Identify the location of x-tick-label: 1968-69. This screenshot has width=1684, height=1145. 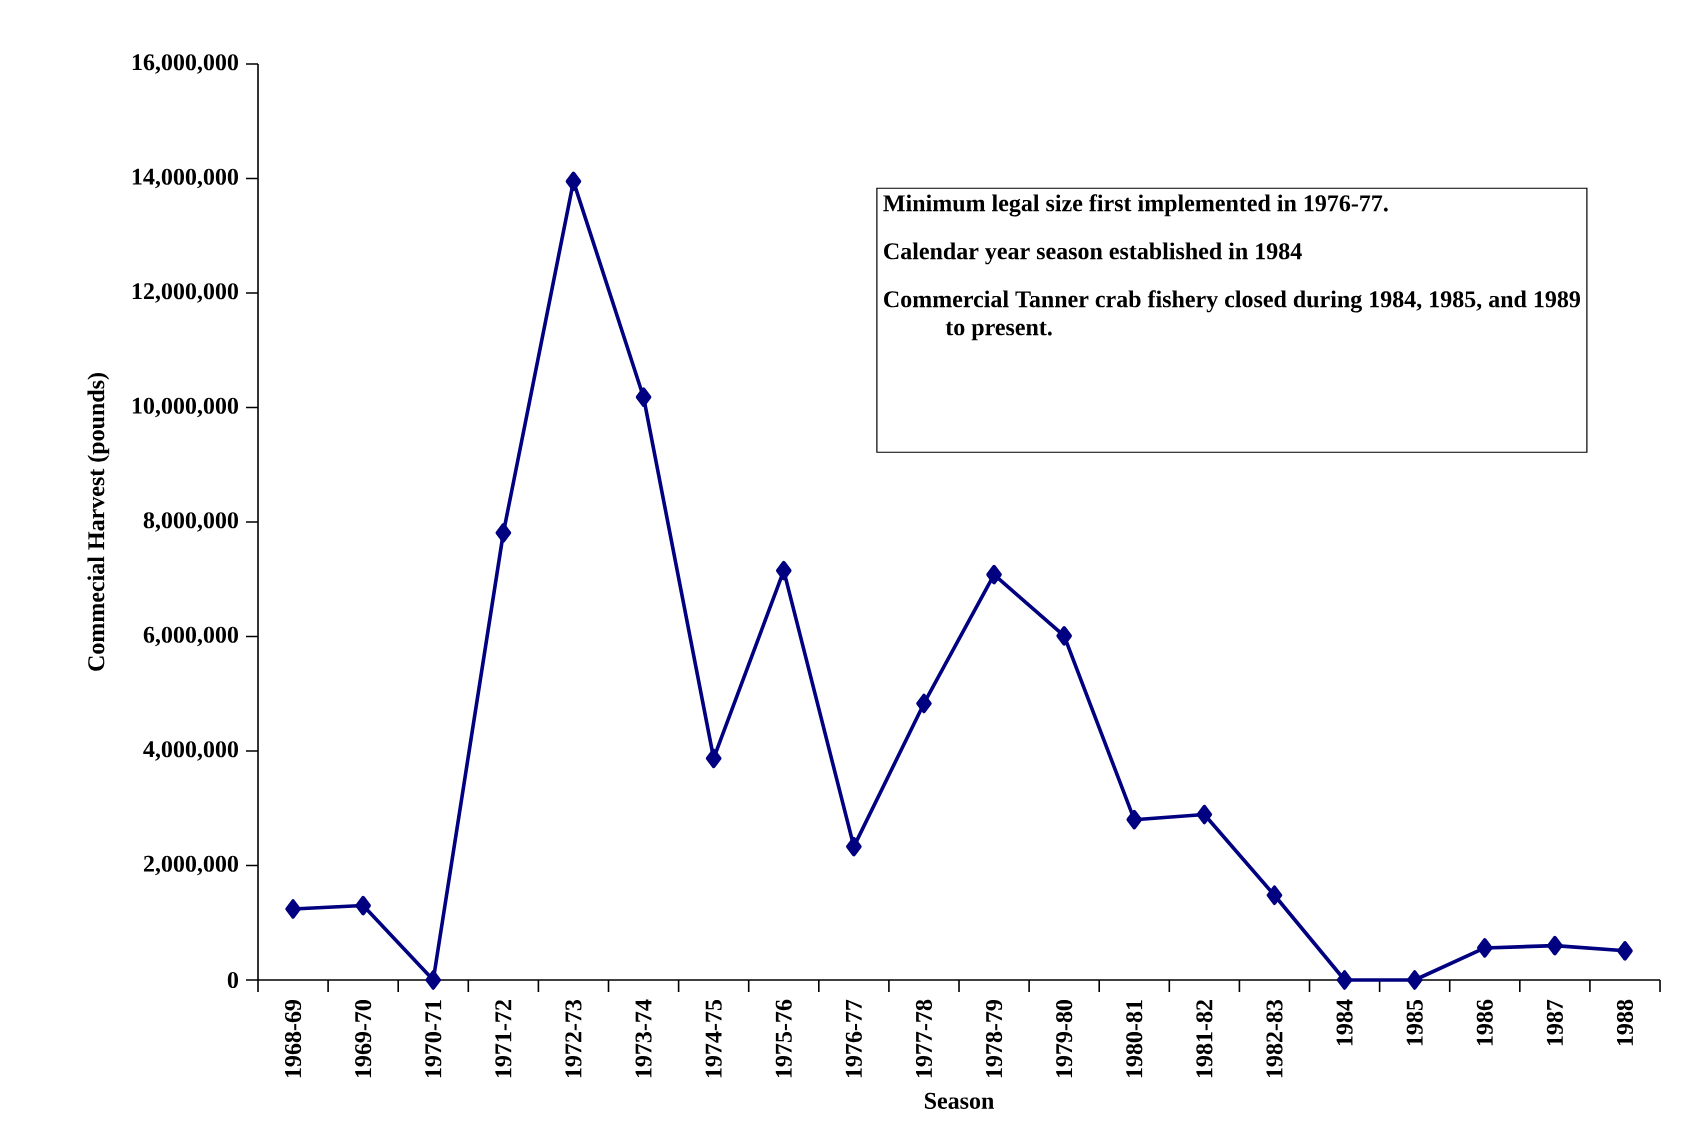
(293, 1038).